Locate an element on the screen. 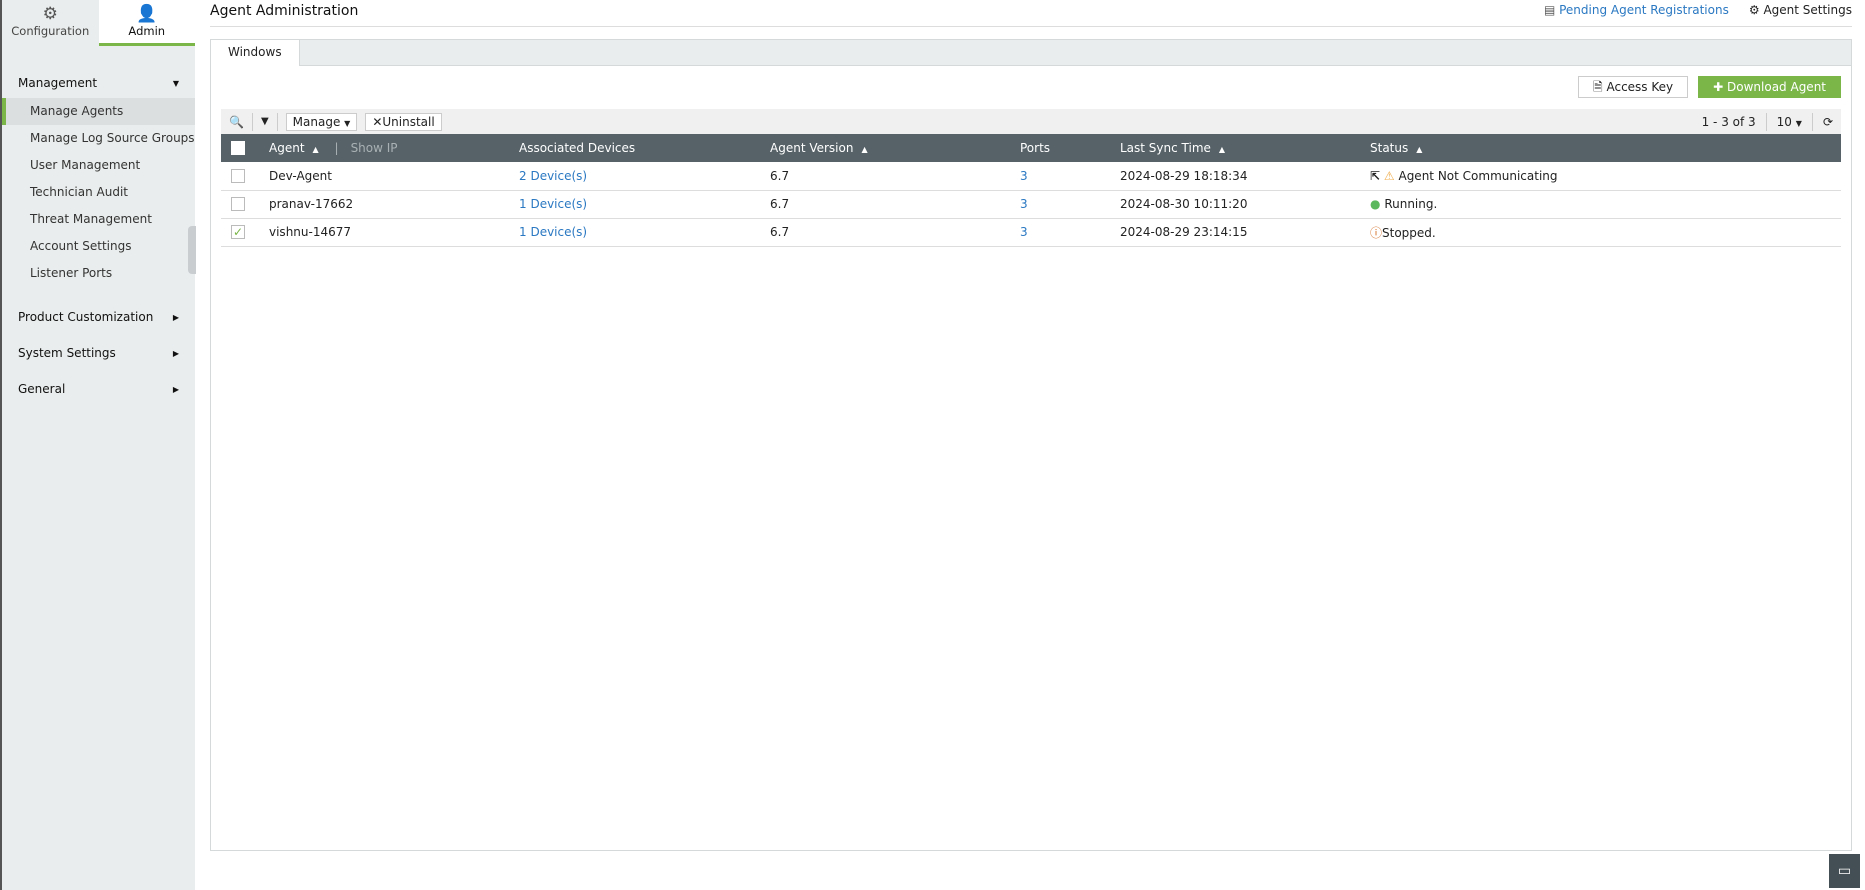 This screenshot has height=890, width=1865. pagination-info: 1 - 3 of 3 is located at coordinates (1728, 121).